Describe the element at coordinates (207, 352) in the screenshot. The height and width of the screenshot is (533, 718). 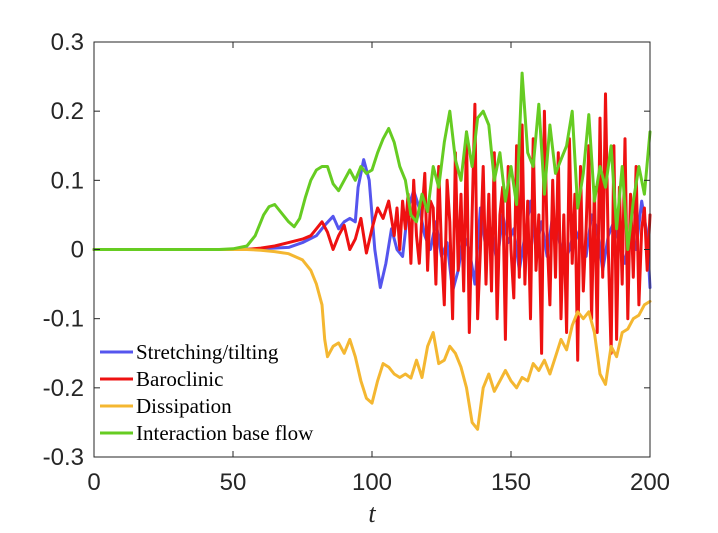
I see `legend-label-1: Stretching/tilting` at that location.